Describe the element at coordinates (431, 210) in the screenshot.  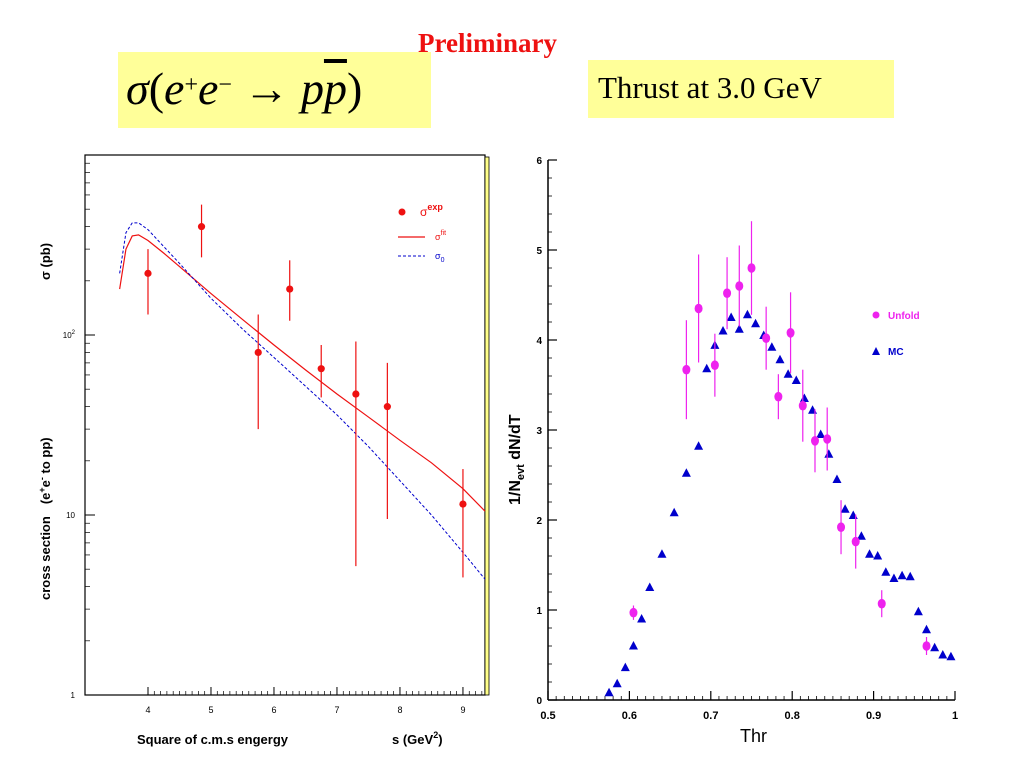
I see `legend-exp-label: σexp` at that location.